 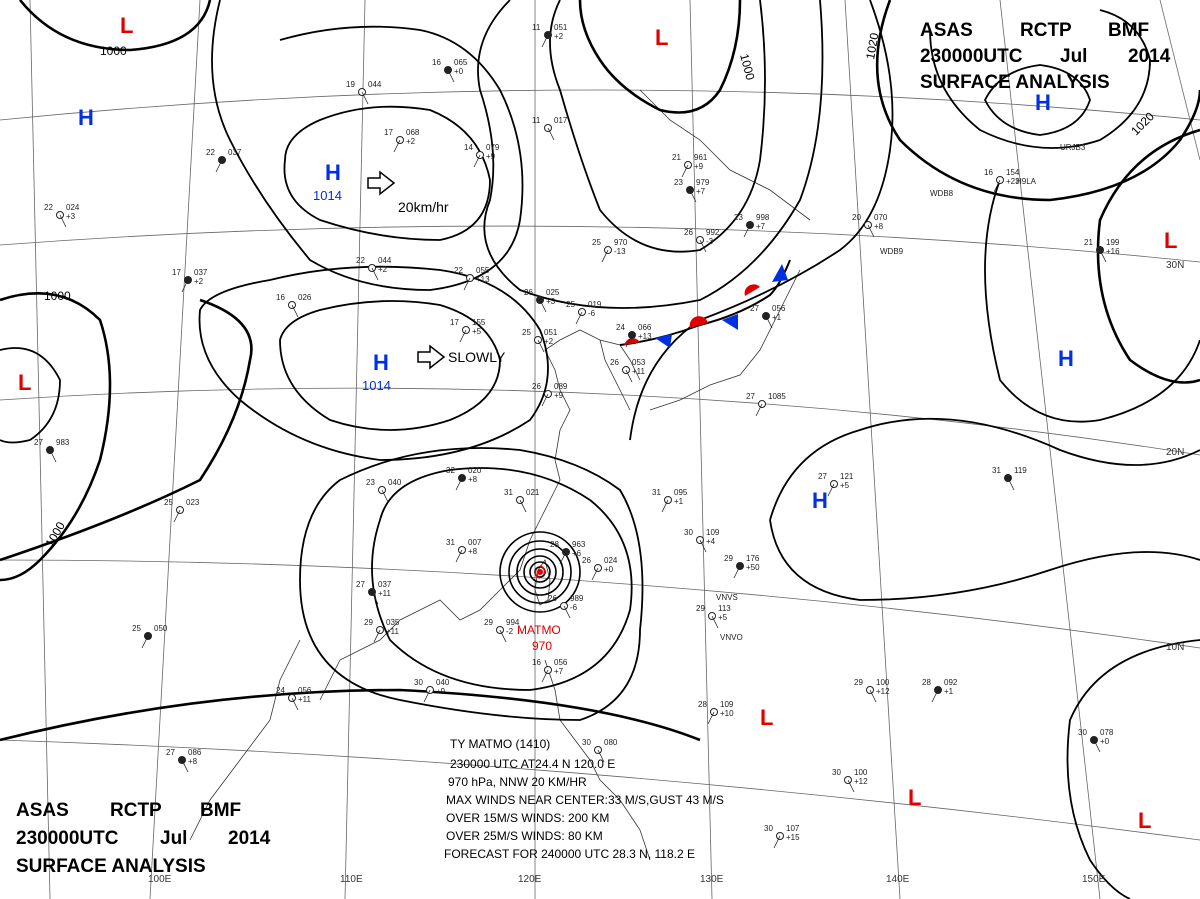 What do you see at coordinates (468, 147) in the screenshot?
I see `station-temp: 14` at bounding box center [468, 147].